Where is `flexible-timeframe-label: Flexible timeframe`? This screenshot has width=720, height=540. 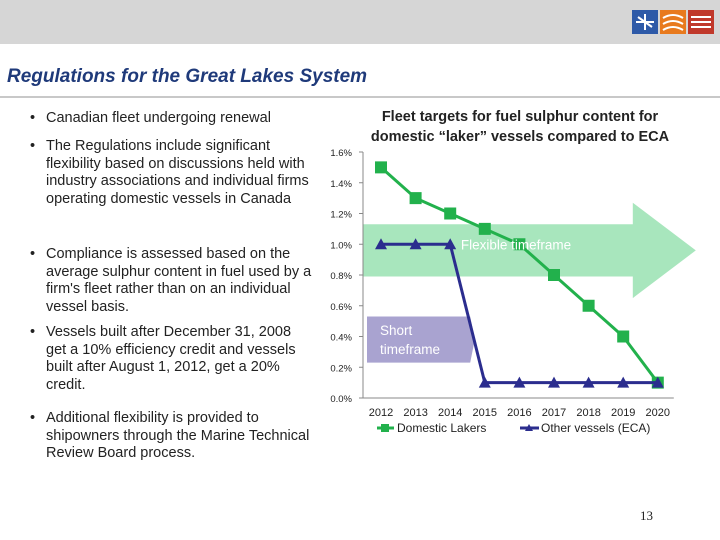 flexible-timeframe-label: Flexible timeframe is located at coordinates (516, 244).